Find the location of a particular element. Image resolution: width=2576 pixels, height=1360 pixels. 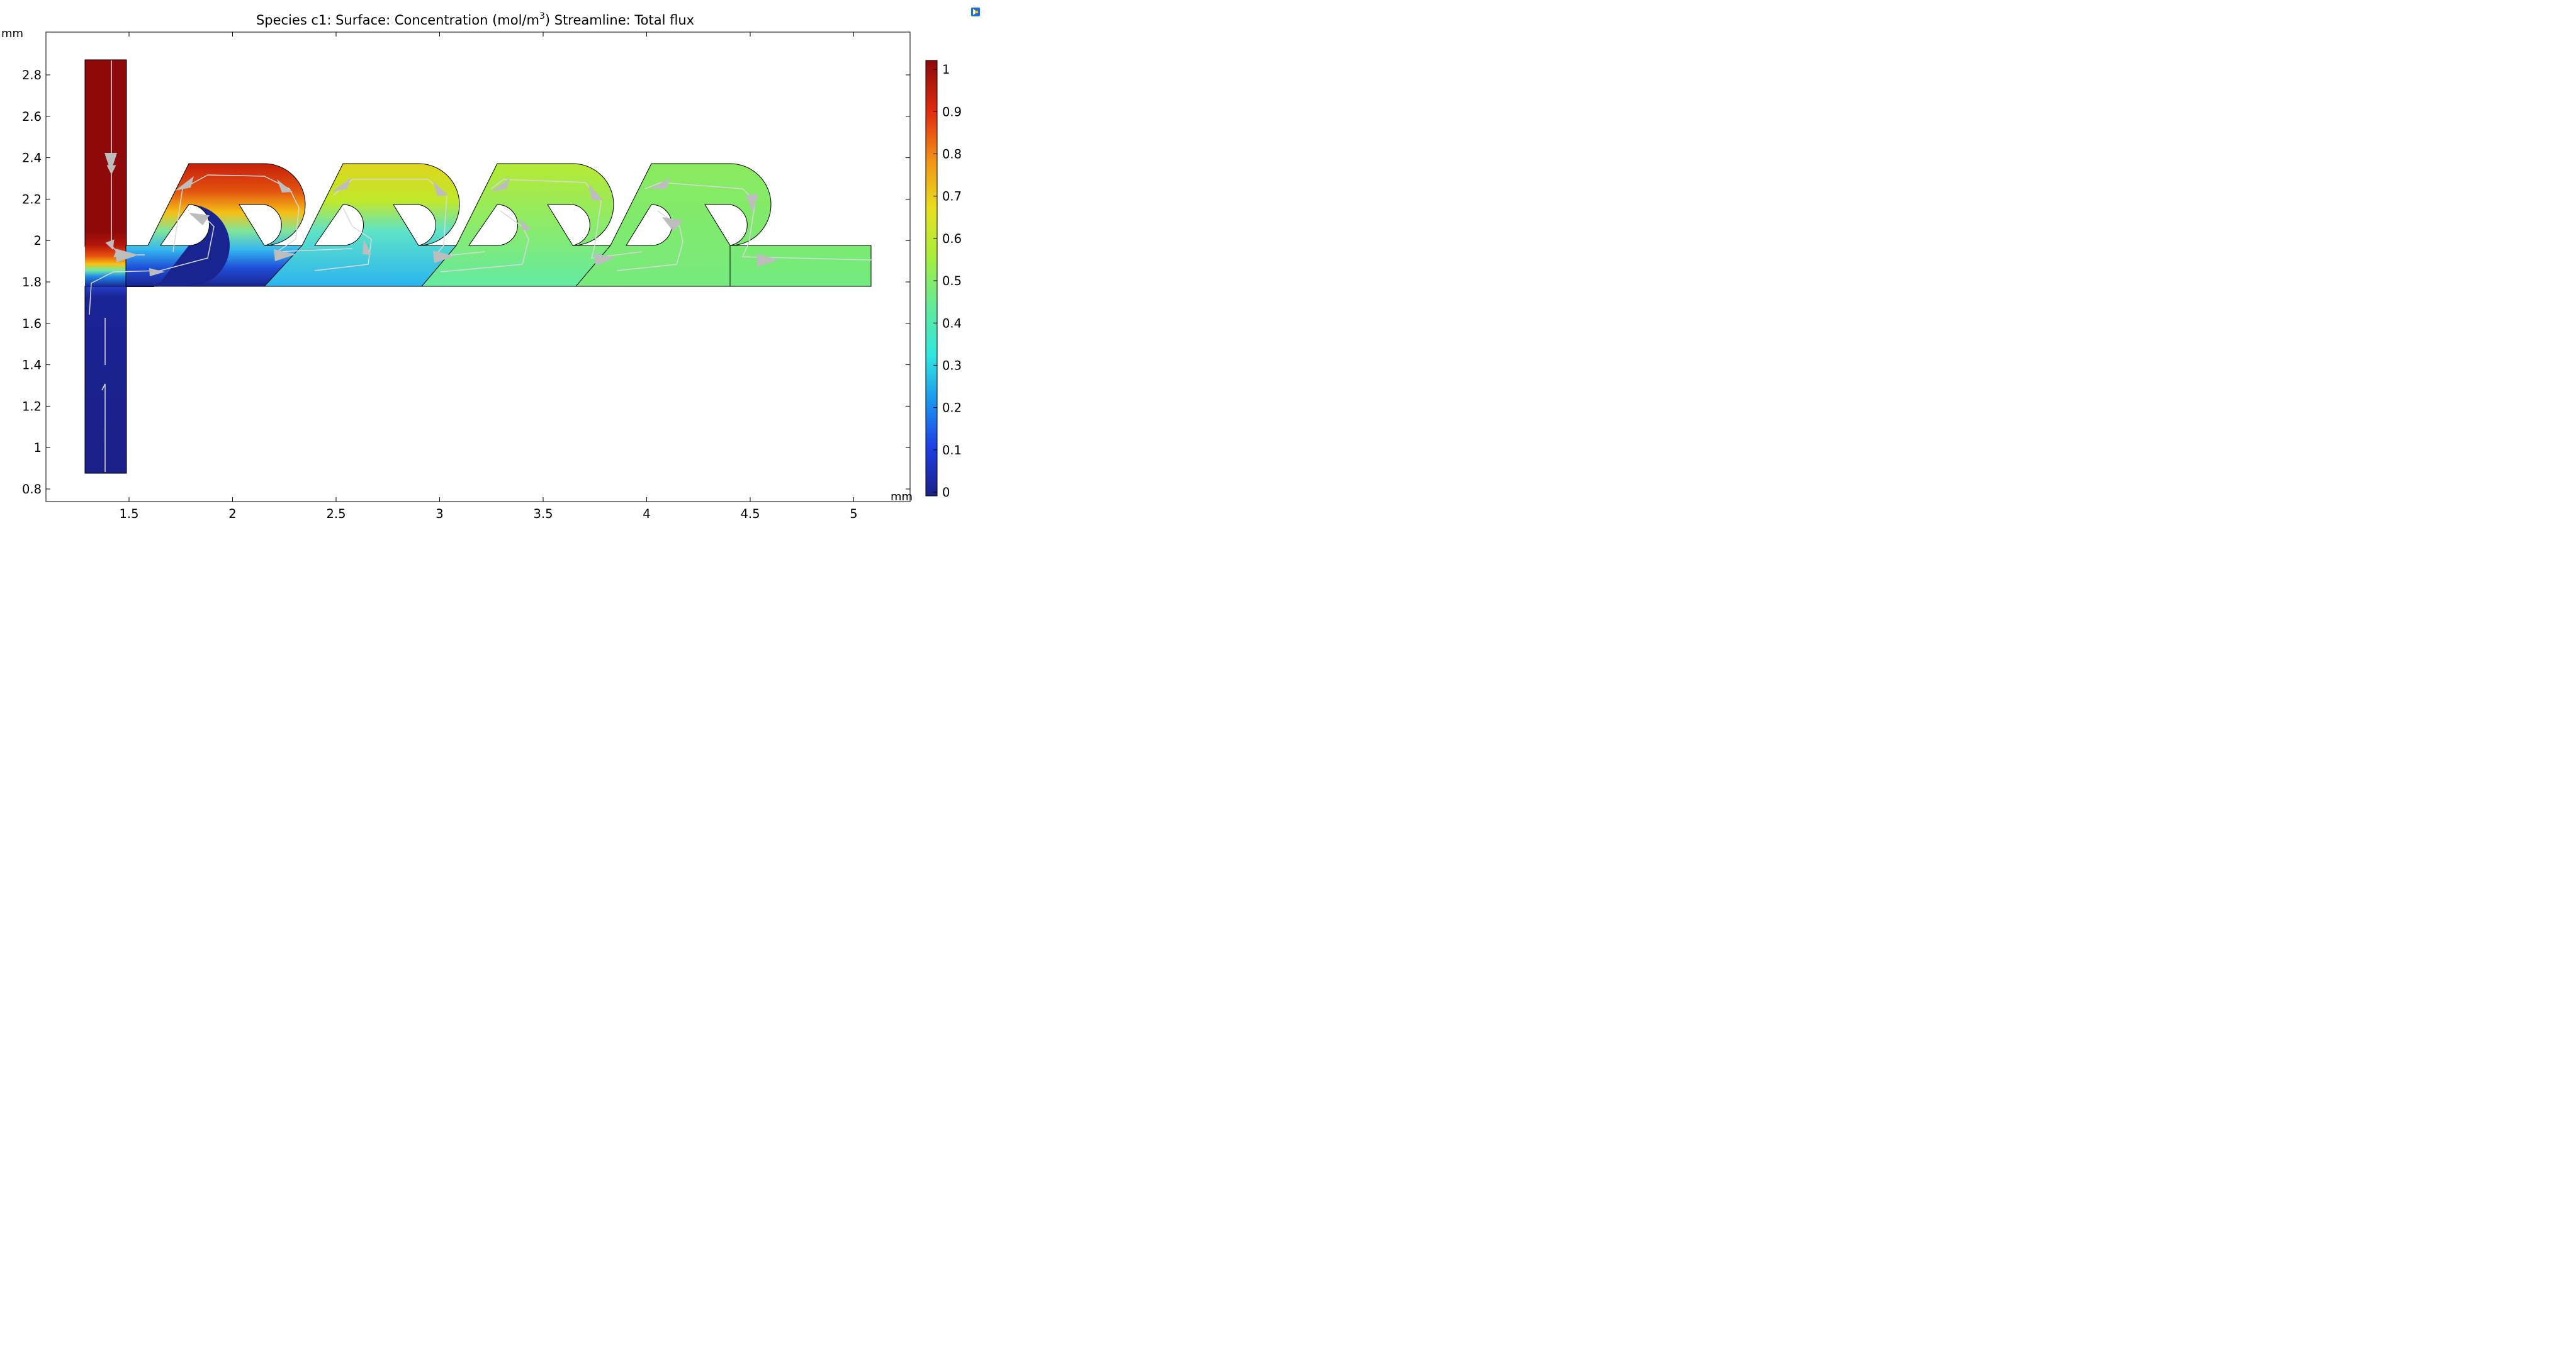

streamline-junction is located at coordinates (152, 264).